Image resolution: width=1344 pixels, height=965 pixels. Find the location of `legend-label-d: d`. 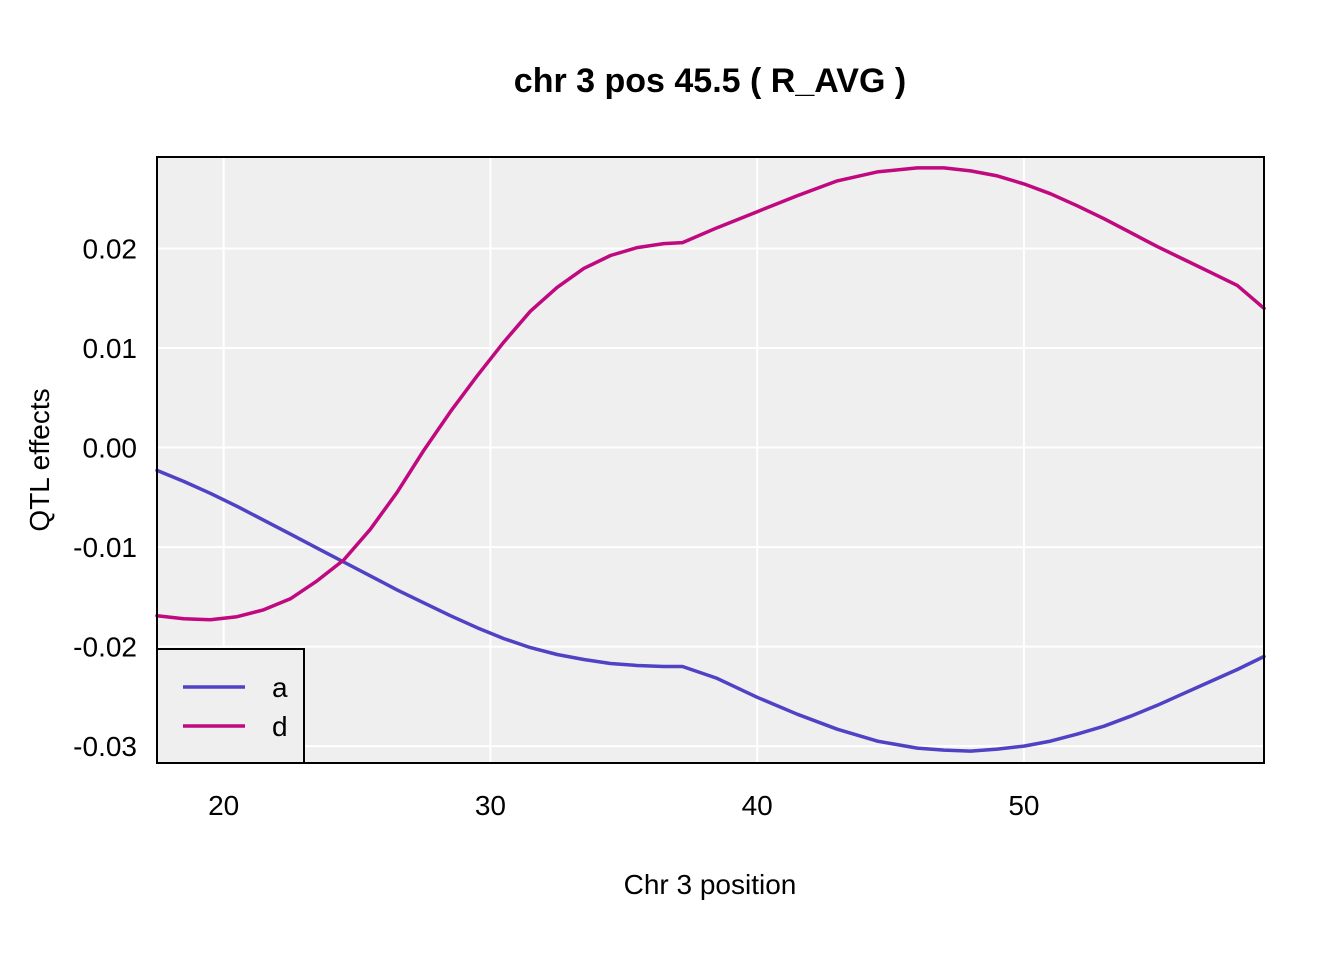

legend-label-d: d is located at coordinates (280, 726).